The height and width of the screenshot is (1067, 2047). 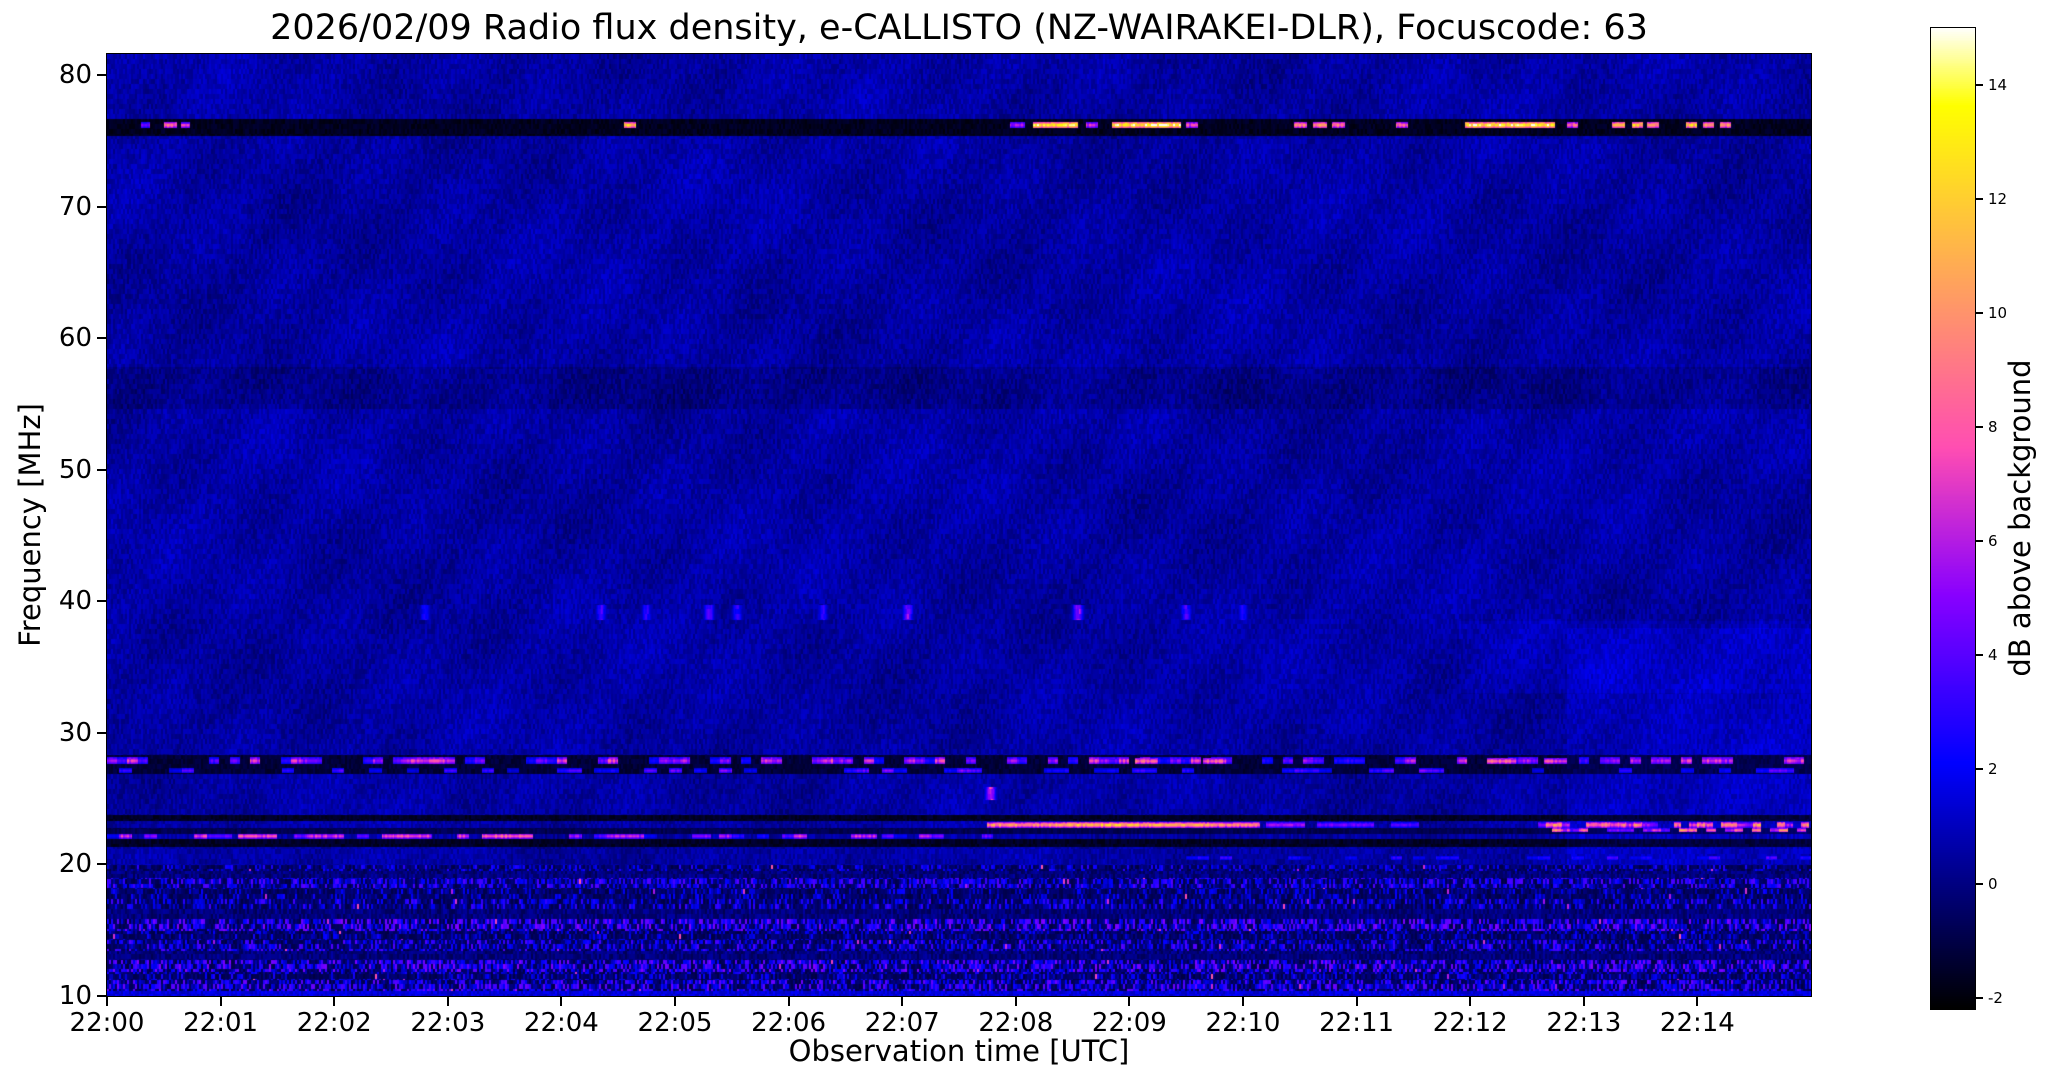 What do you see at coordinates (75, 338) in the screenshot?
I see `y-tick-label: 60` at bounding box center [75, 338].